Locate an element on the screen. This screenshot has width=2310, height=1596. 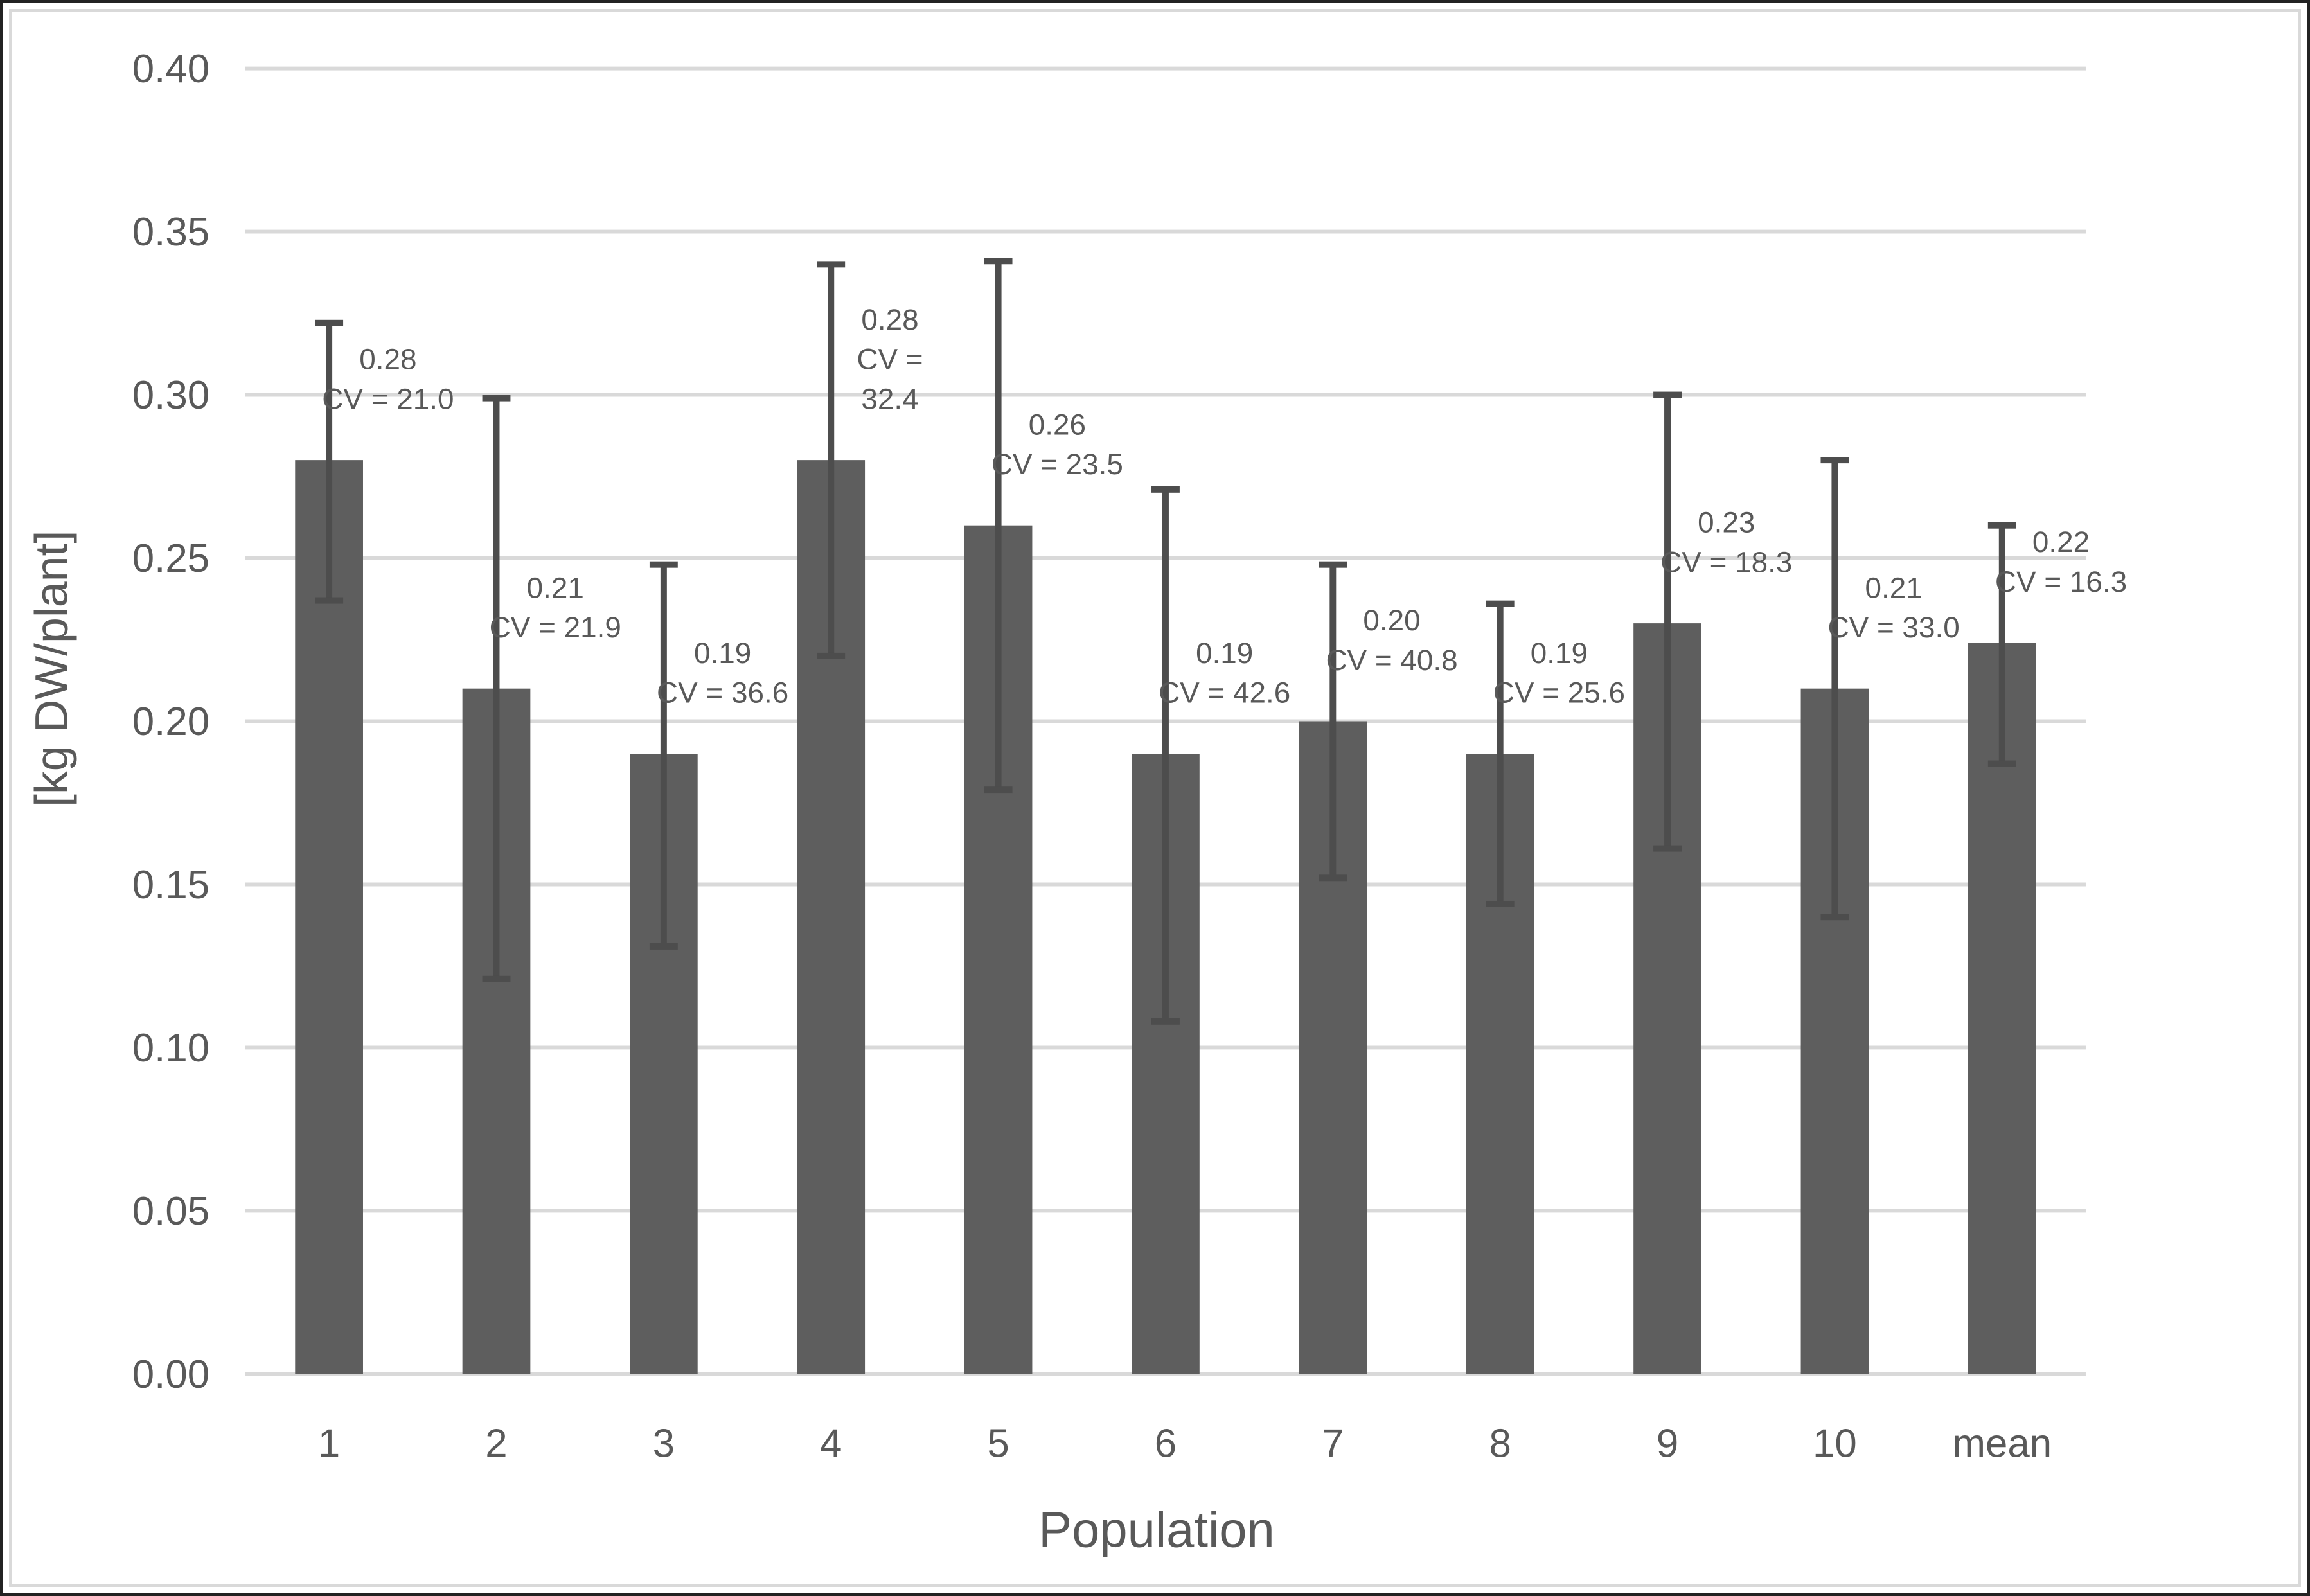
cv-label: CV = 21.0 is located at coordinates (388, 398).